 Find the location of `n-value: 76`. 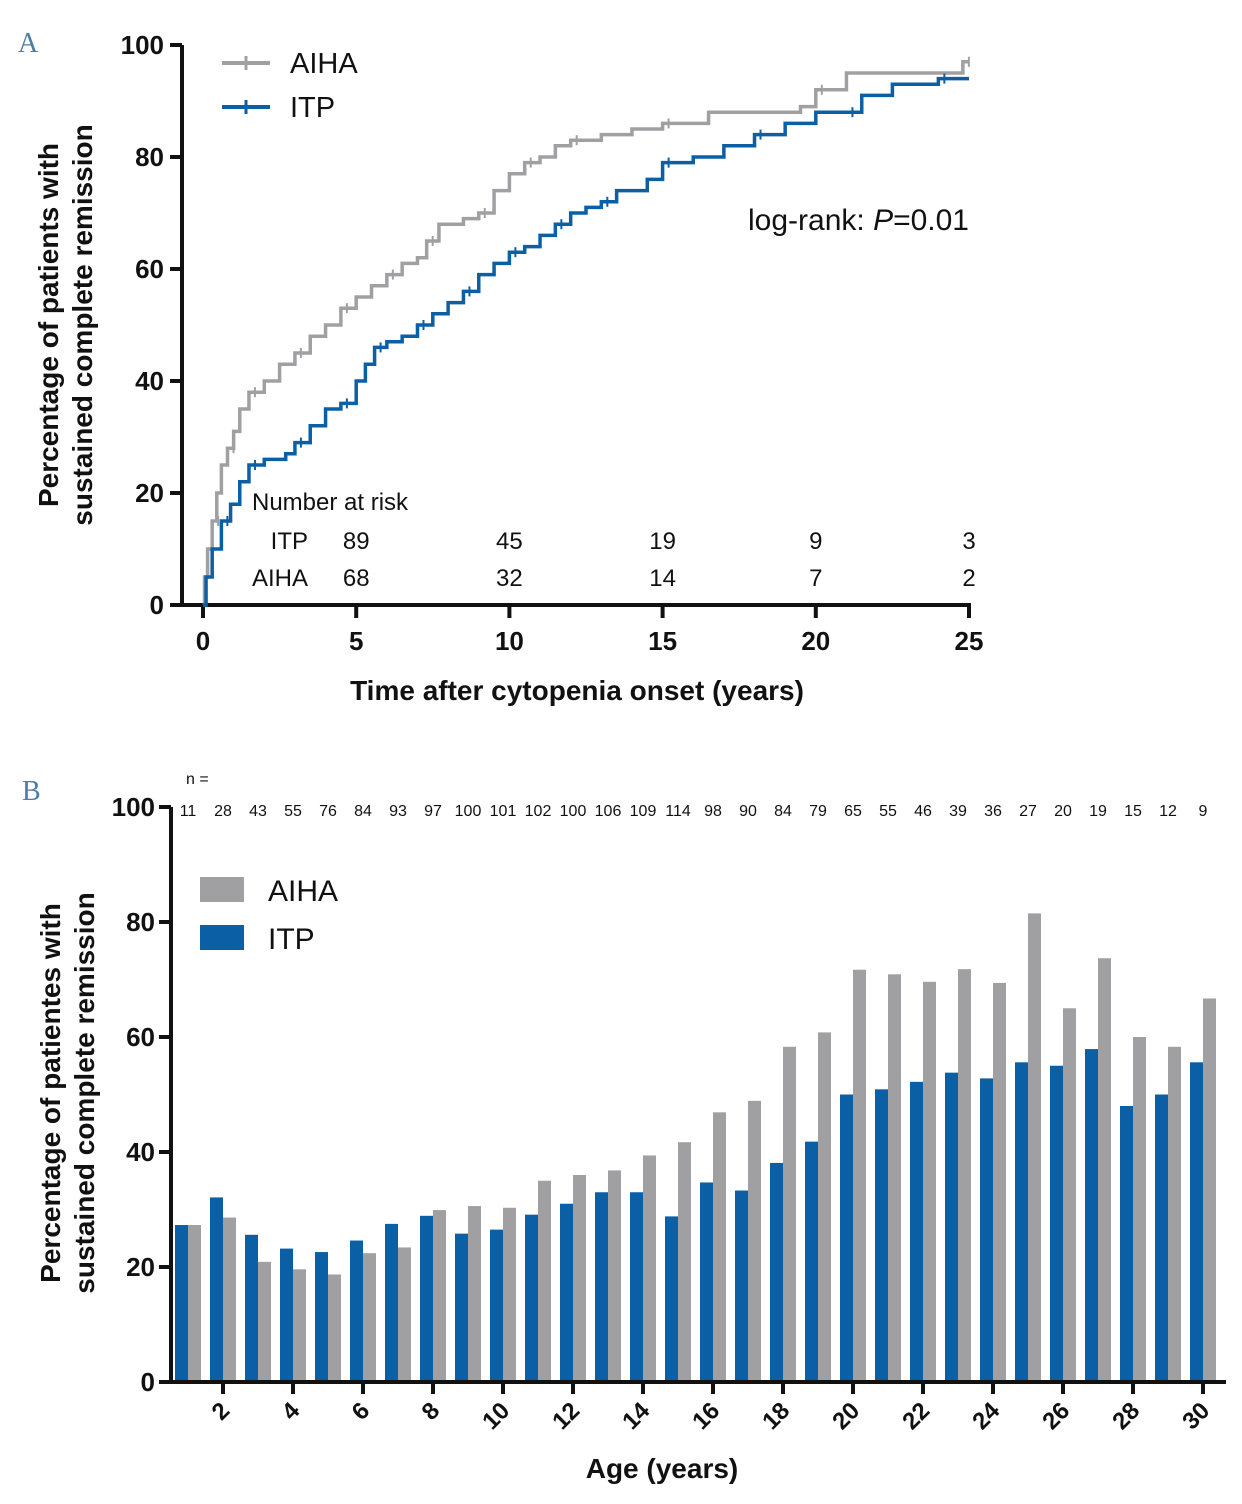

n-value: 76 is located at coordinates (328, 811).